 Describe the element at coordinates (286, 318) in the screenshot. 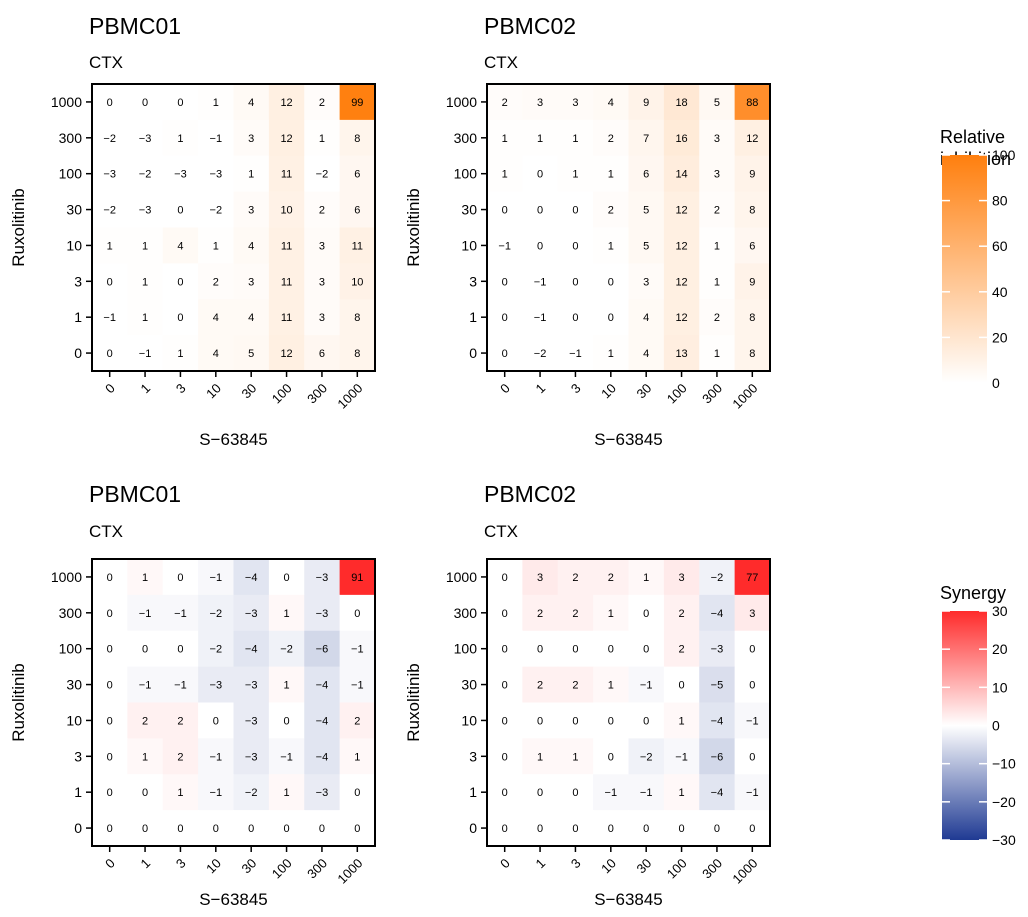

I see `cell-value-label: 11` at that location.